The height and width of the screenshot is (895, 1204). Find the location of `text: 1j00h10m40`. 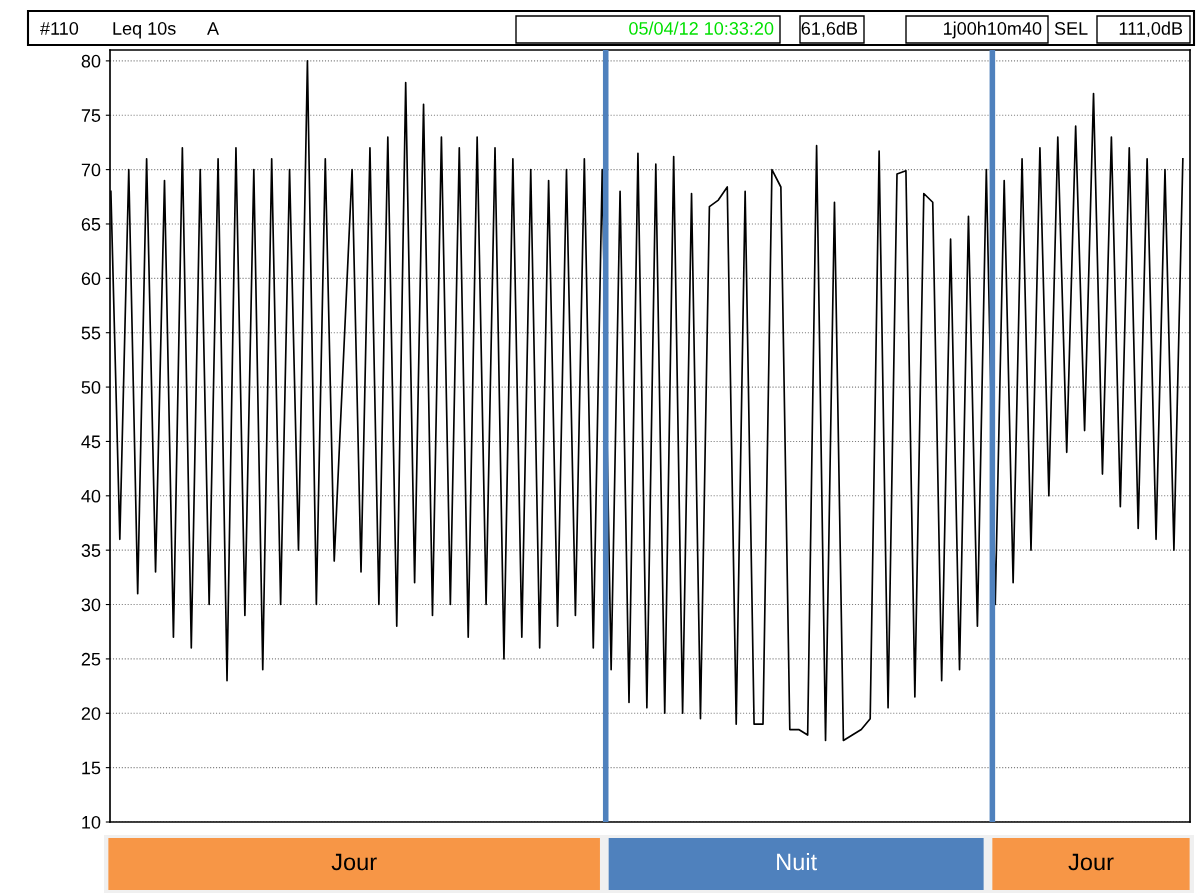

text: 1j00h10m40 is located at coordinates (993, 30).